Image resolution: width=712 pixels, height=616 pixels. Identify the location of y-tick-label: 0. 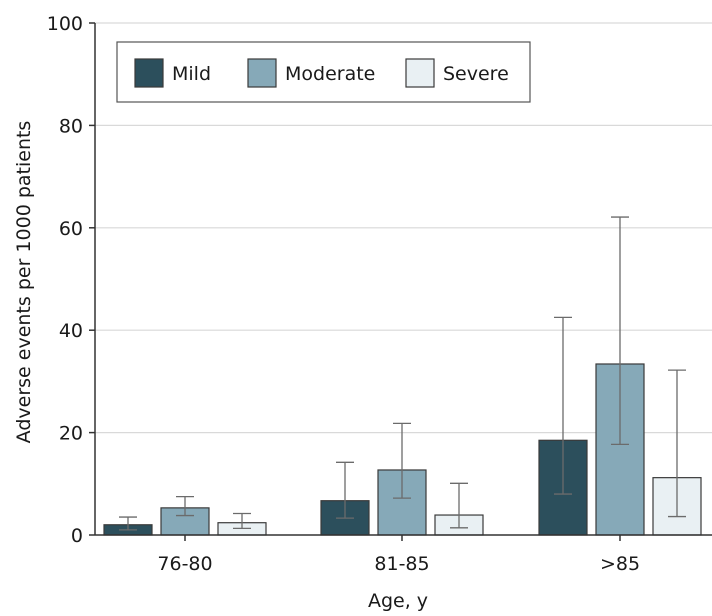
(77, 536).